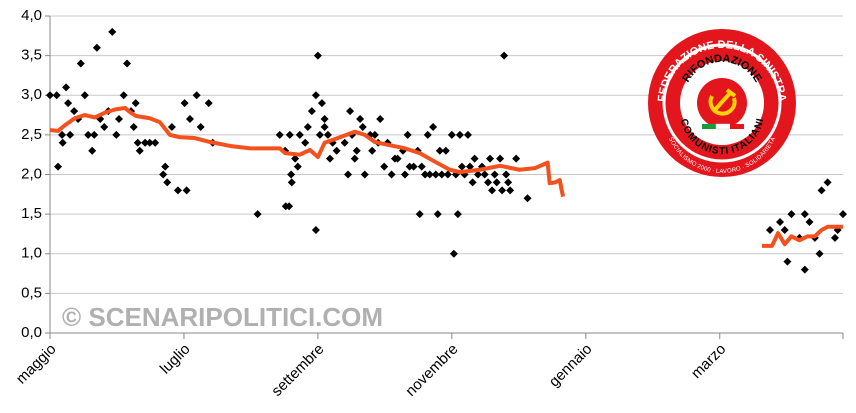  Describe the element at coordinates (31, 173) in the screenshot. I see `y-tick-label: 2,0` at that location.